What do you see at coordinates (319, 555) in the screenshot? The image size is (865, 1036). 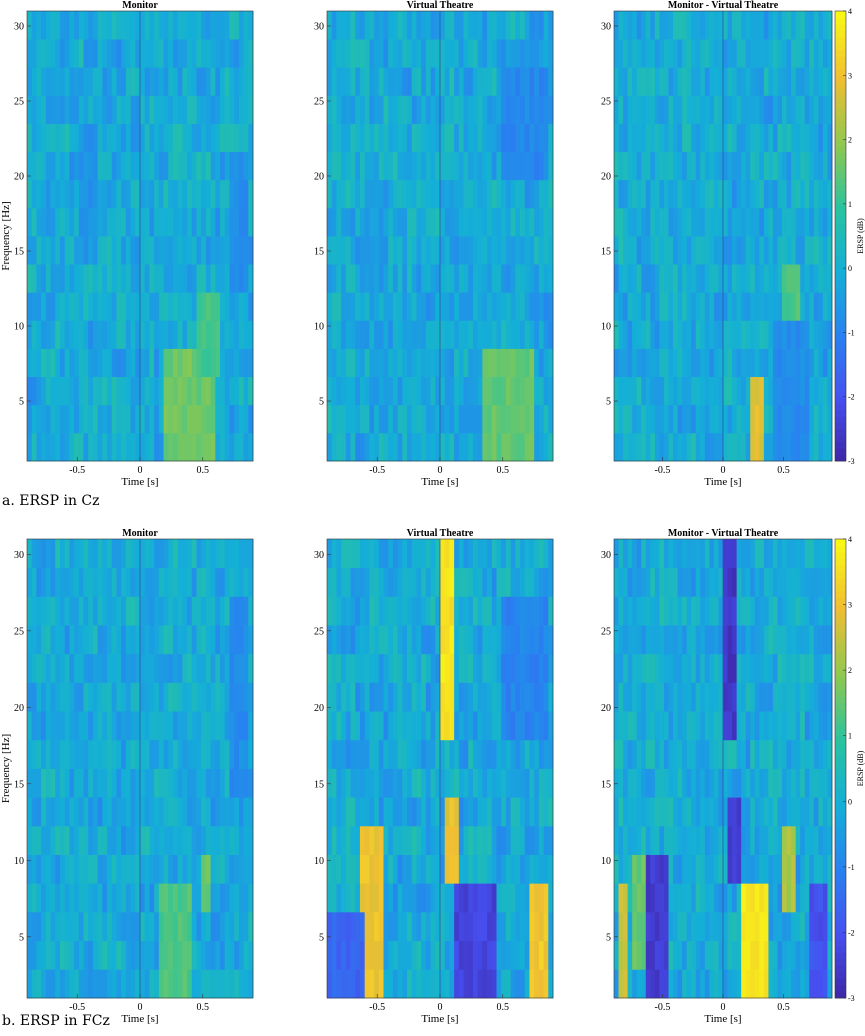 I see `y-tick-label: 30` at bounding box center [319, 555].